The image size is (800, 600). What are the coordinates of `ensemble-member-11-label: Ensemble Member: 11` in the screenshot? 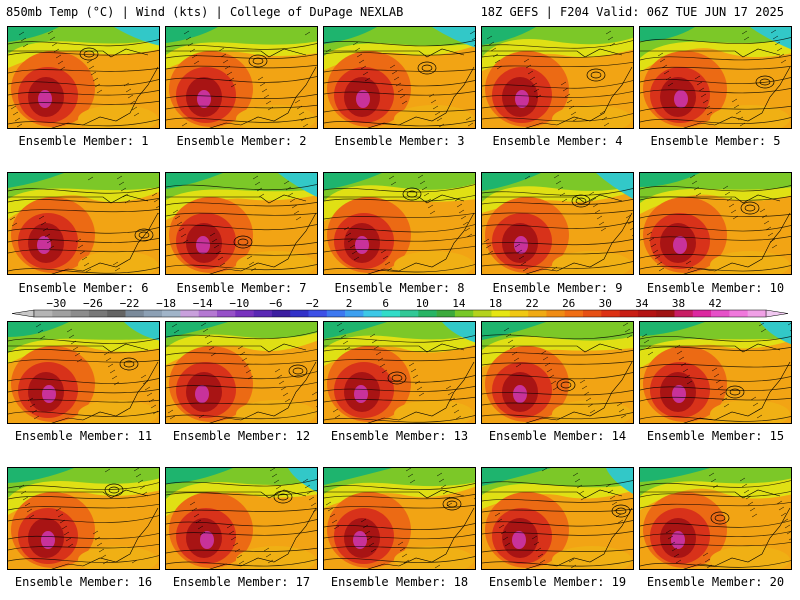 It's located at (83, 436).